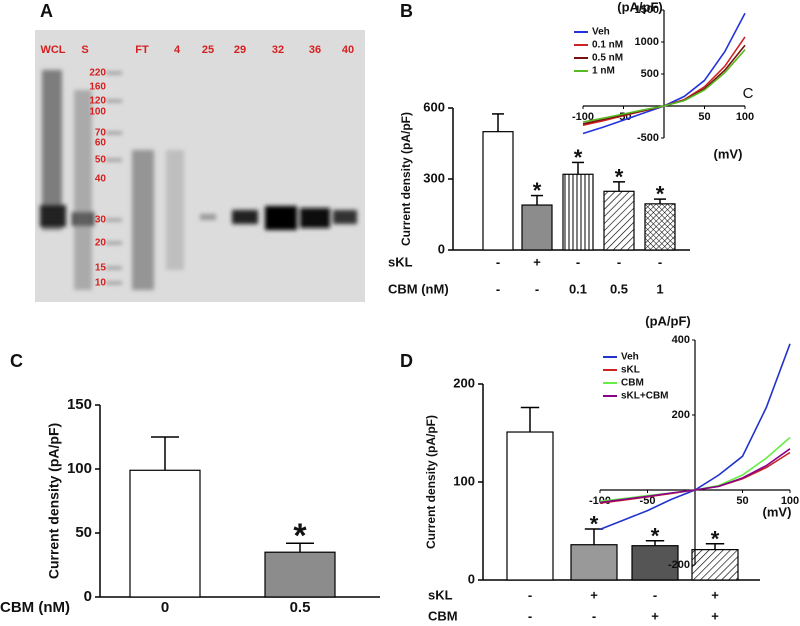 This screenshot has height=626, width=800. Describe the element at coordinates (748, 93) in the screenshot. I see `annotation: C` at that location.